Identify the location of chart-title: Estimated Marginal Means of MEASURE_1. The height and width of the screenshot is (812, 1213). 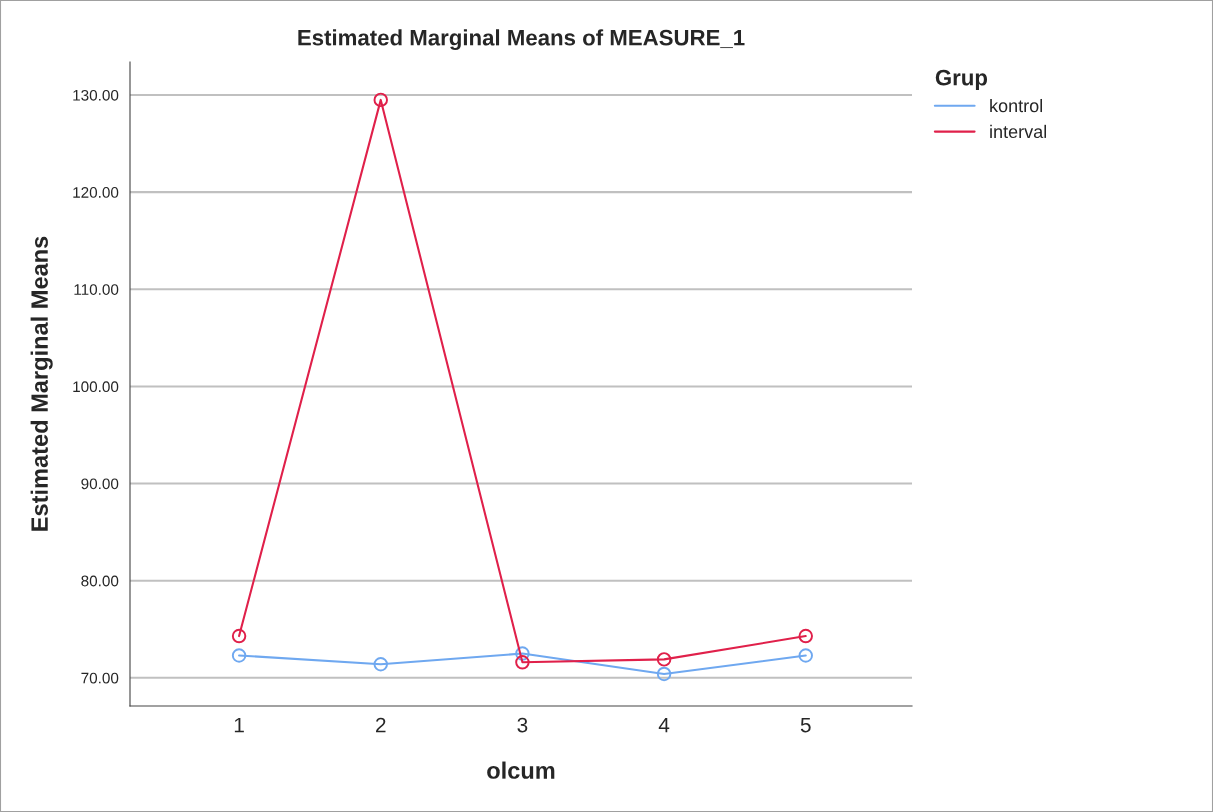
(521, 40).